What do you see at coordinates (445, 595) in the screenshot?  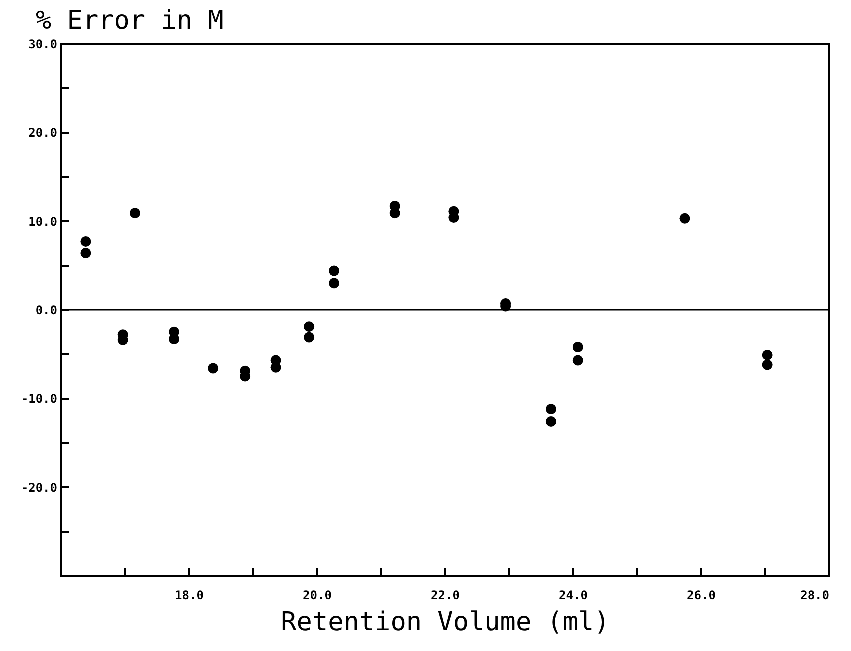 I see `x-tick-label: 22.0` at bounding box center [445, 595].